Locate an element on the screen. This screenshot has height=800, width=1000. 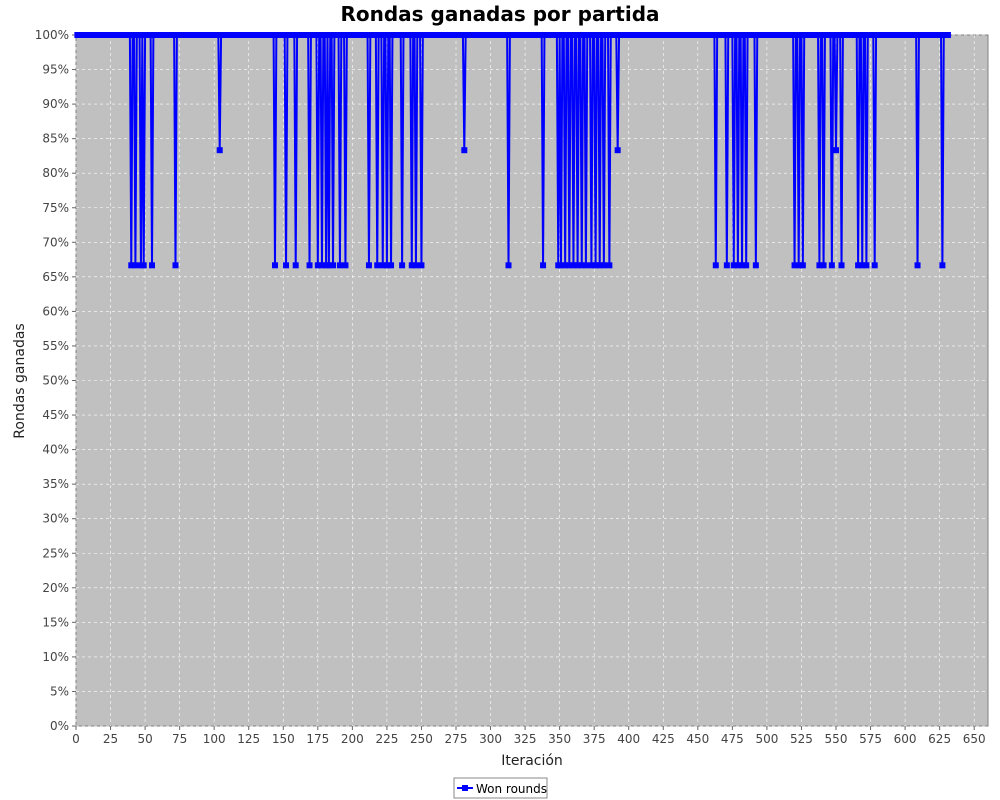
y-axis-label: Rondas ganadas is located at coordinates (20, 380).